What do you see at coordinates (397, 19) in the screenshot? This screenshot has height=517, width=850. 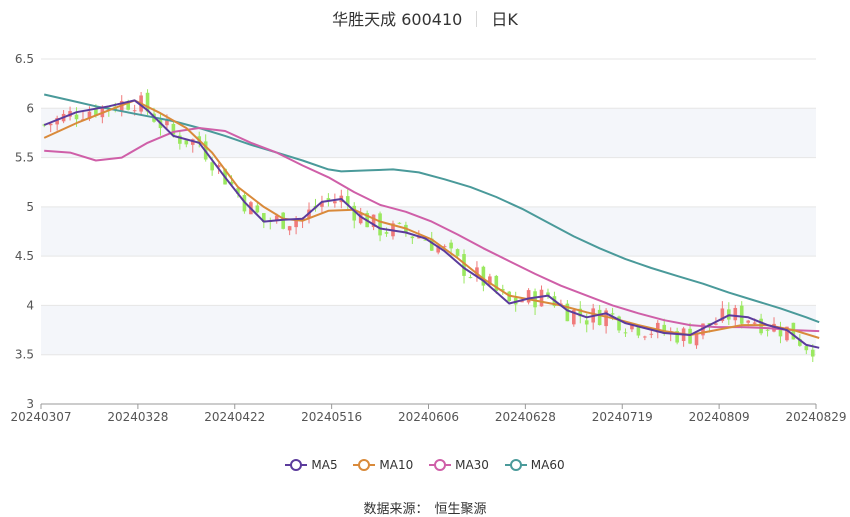 I see `stock-name-code: 华胜天成 600410` at bounding box center [397, 19].